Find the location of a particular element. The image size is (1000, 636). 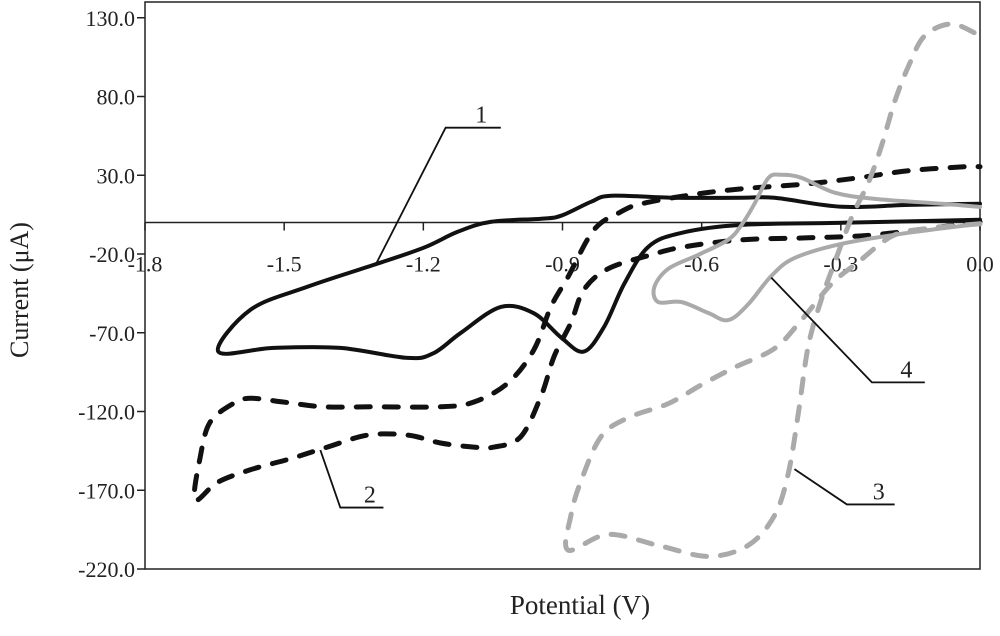

annotation-label-2: 2 is located at coordinates (370, 496).